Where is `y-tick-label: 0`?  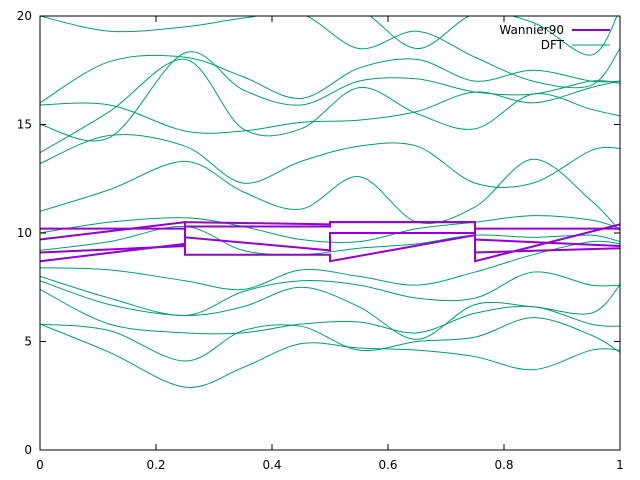 y-tick-label: 0 is located at coordinates (28, 450).